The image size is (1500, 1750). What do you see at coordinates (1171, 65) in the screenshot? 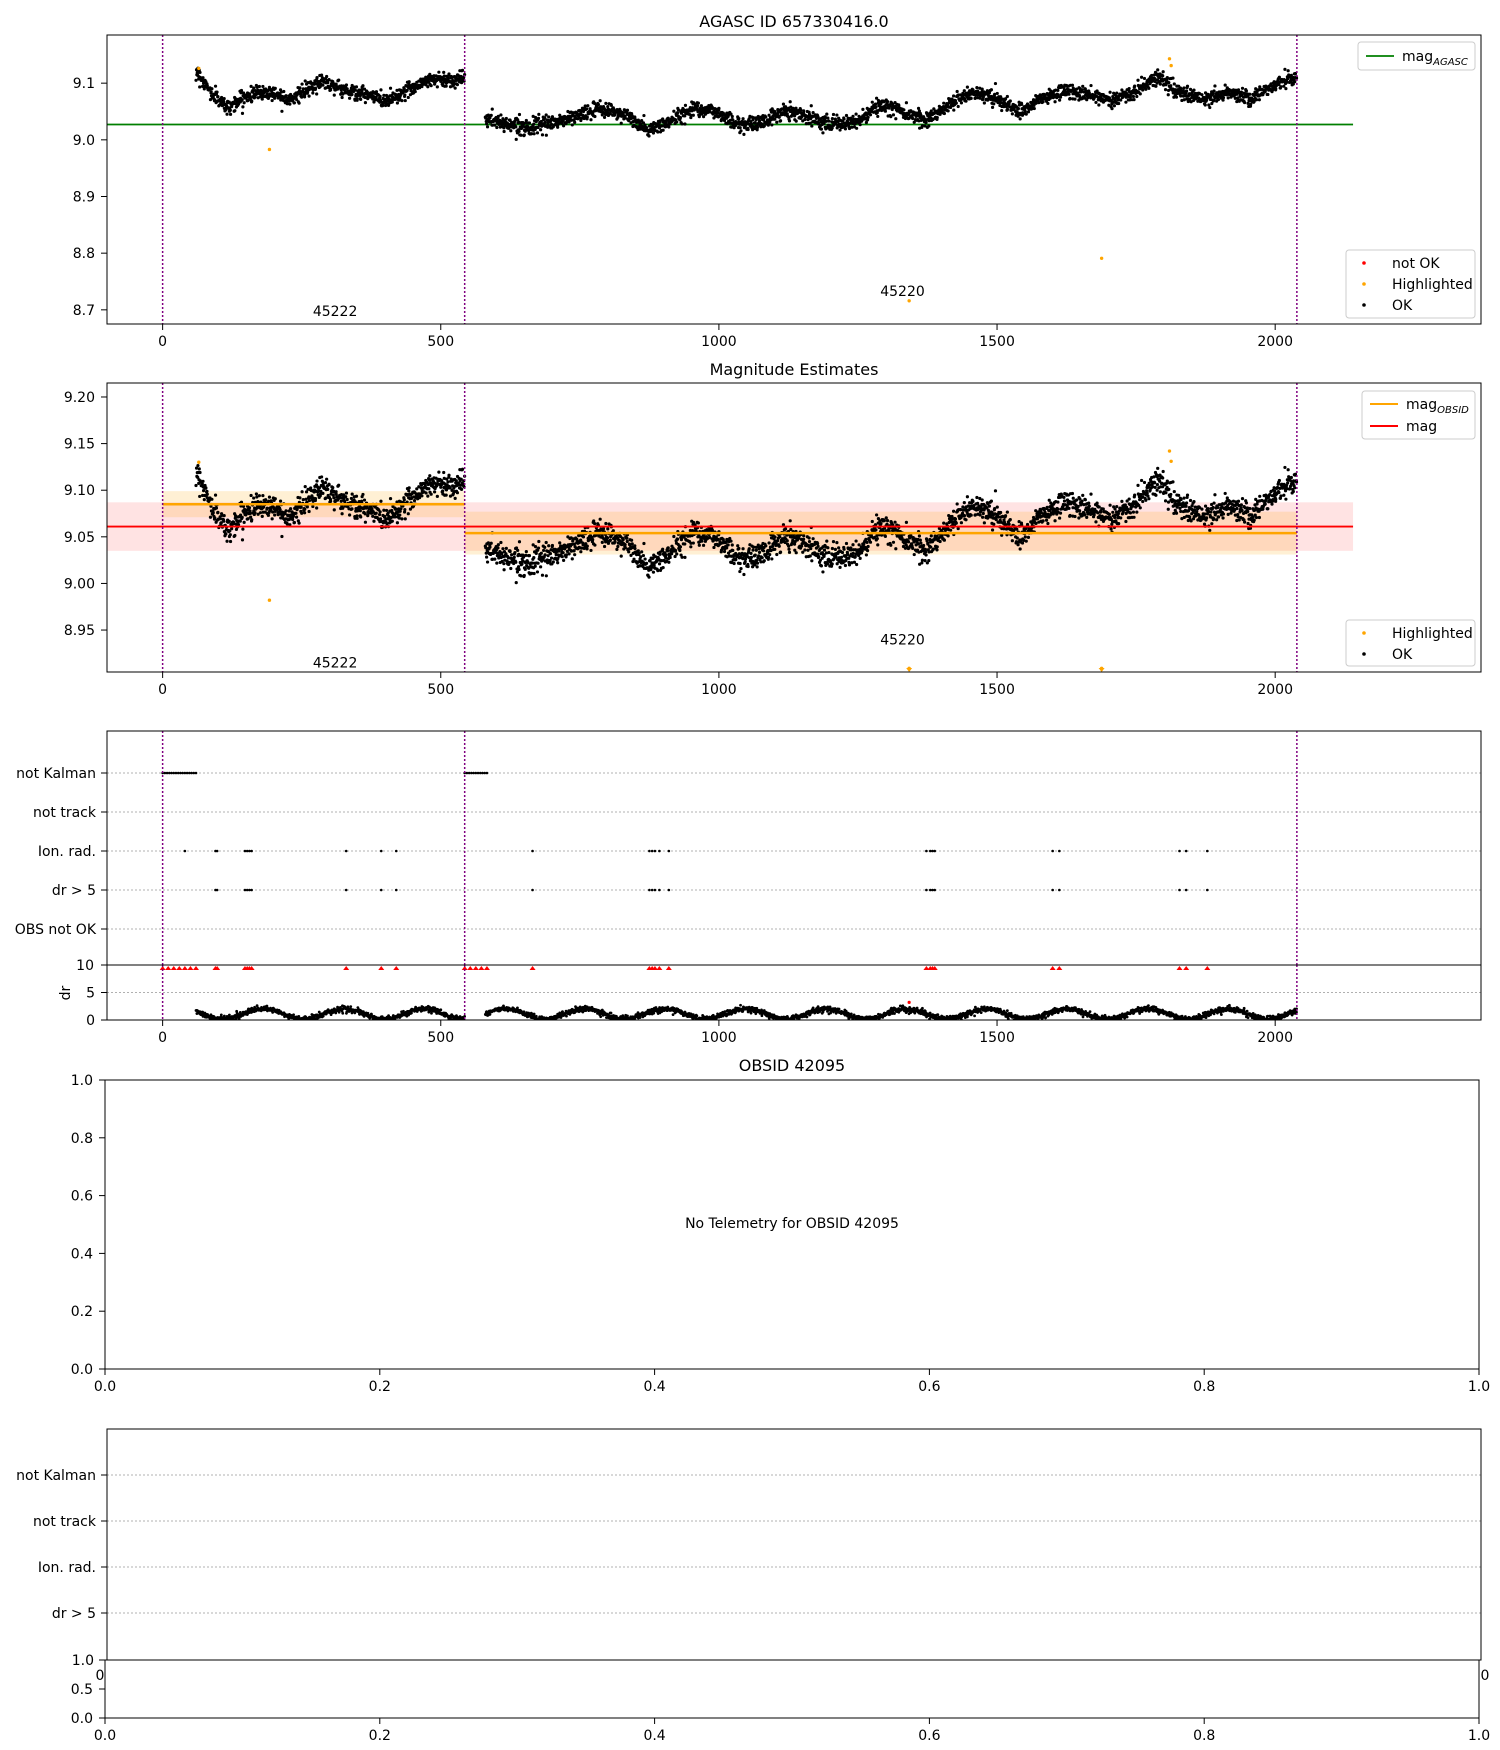
I see `highlighted-point` at bounding box center [1171, 65].